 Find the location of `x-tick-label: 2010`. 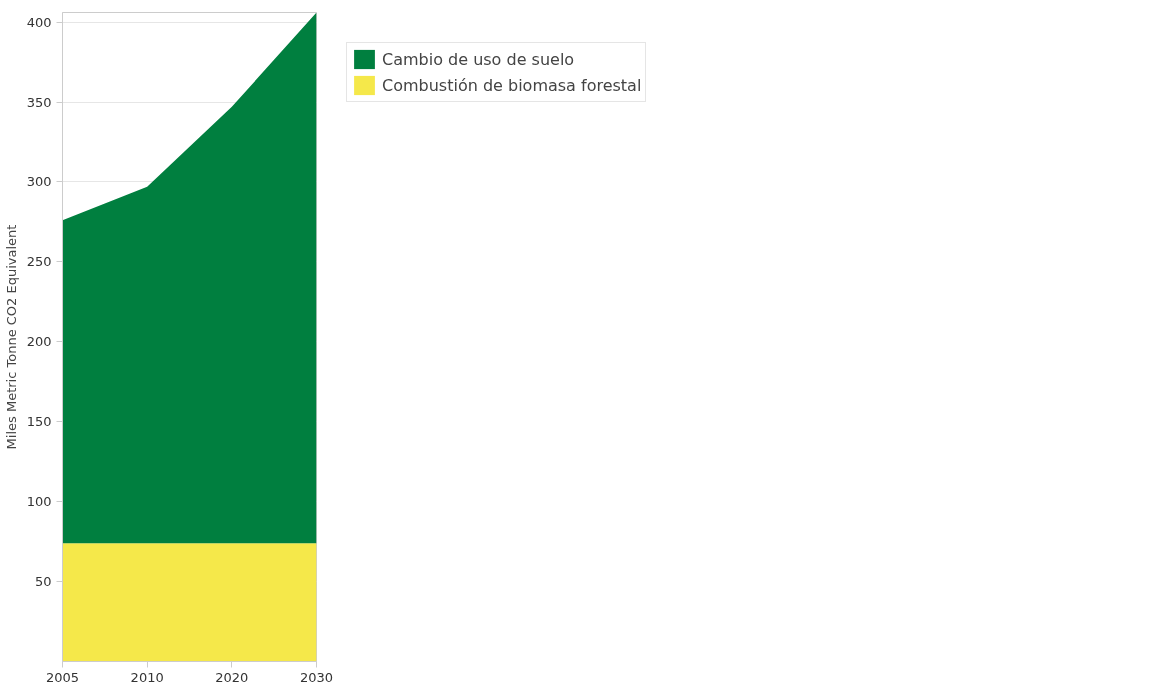

x-tick-label: 2010 is located at coordinates (147, 677).